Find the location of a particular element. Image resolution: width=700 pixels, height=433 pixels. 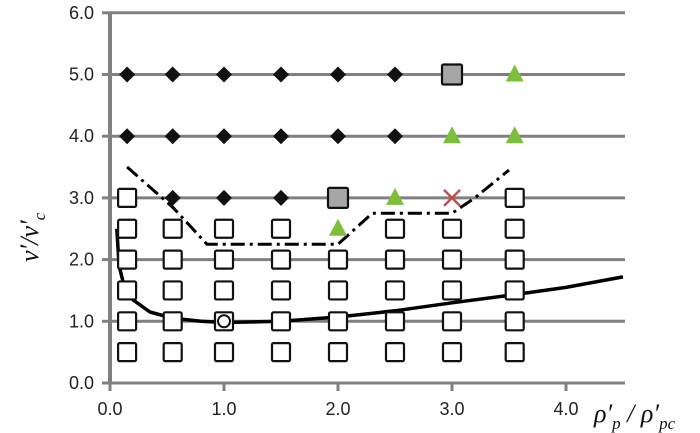

x-axis-title: ρ′p / ρ′pc is located at coordinates (634, 416).